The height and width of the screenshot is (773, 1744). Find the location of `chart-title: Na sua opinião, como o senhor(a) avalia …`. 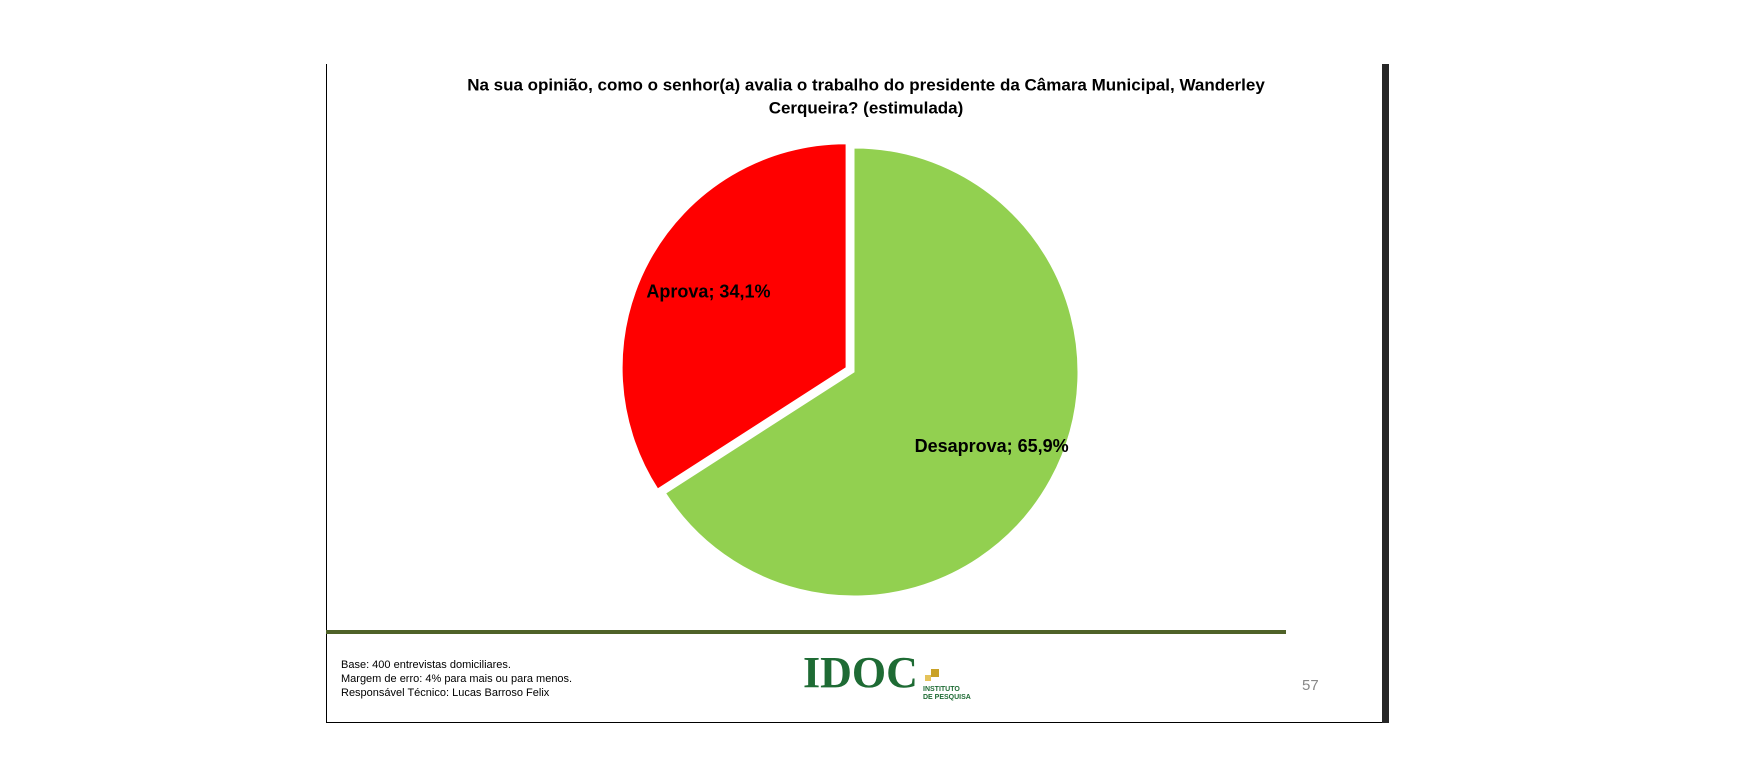

chart-title: Na sua opinião, como o senhor(a) avalia … is located at coordinates (866, 84).